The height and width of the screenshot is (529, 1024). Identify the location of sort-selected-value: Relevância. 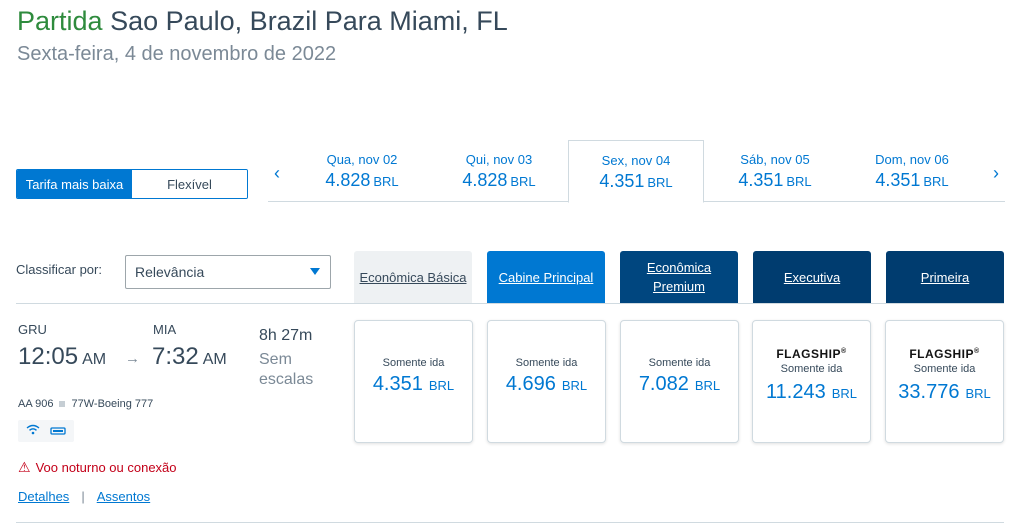
(170, 272).